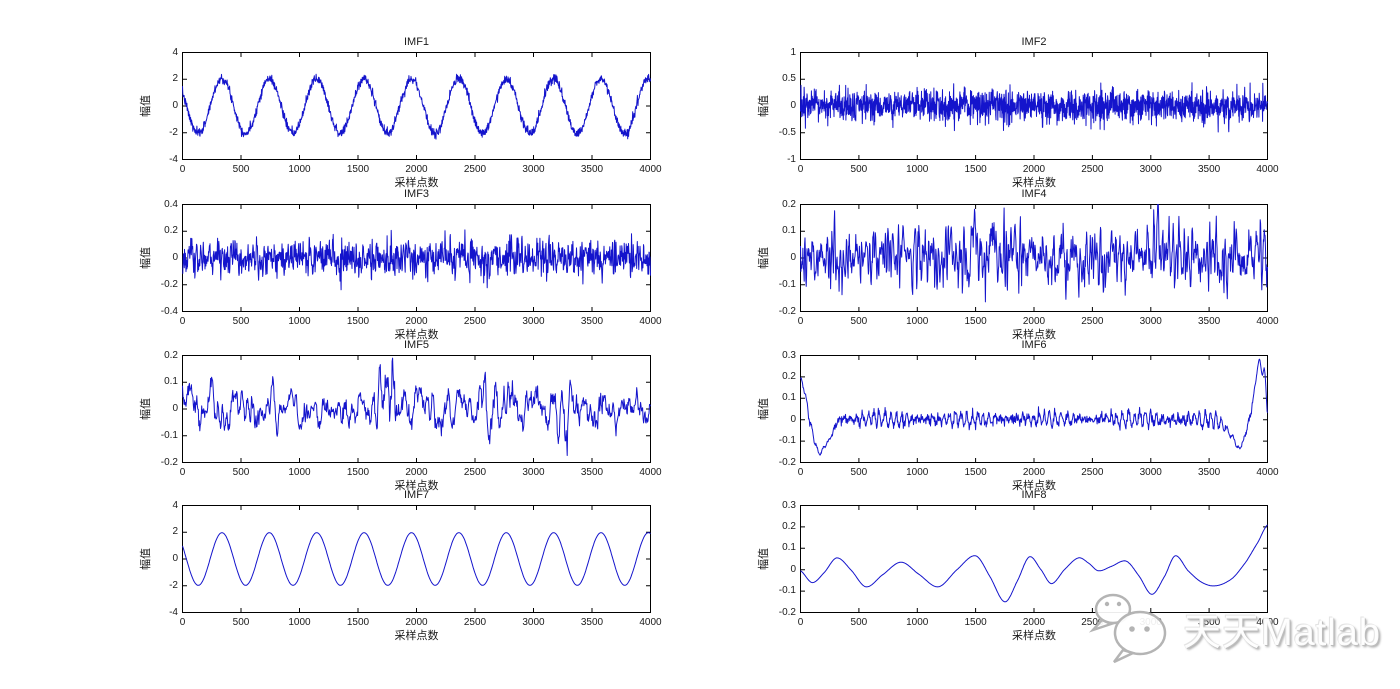 This screenshot has width=1400, height=689. I want to click on y-tick-label: -4, so click(173, 612).